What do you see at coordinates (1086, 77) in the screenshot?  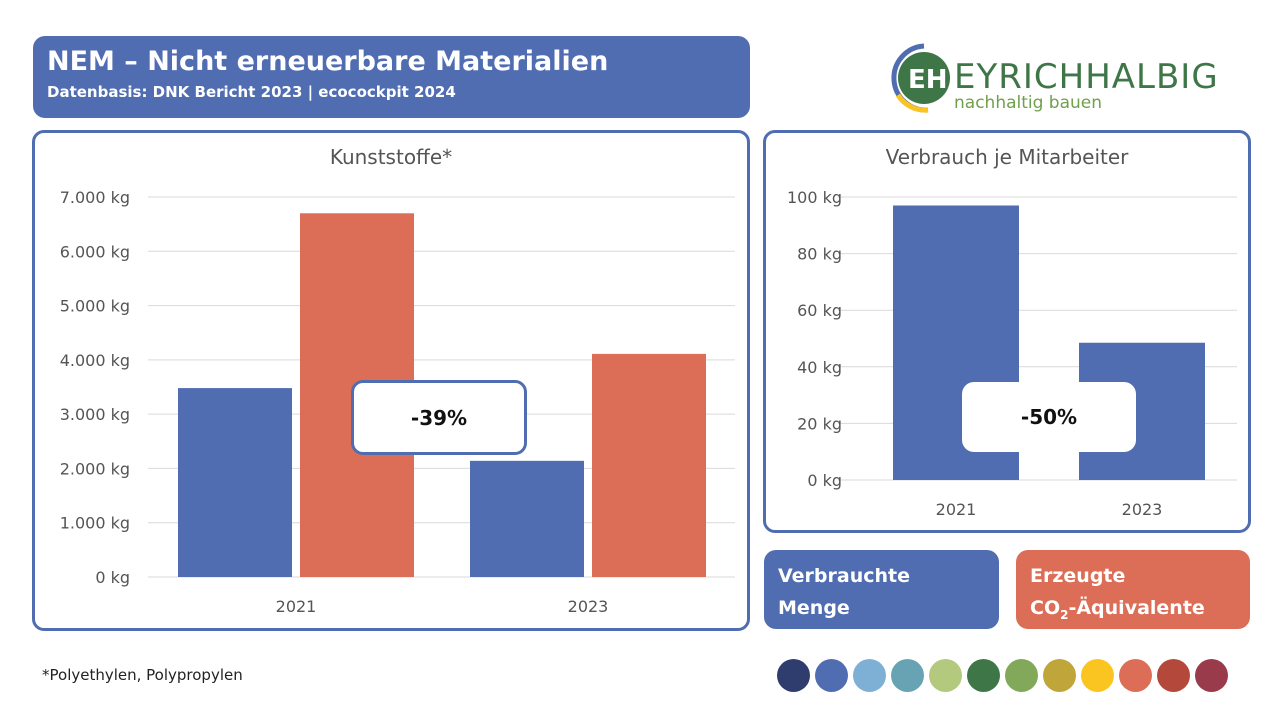 I see `logo-text: EYRICHHALBIG` at bounding box center [1086, 77].